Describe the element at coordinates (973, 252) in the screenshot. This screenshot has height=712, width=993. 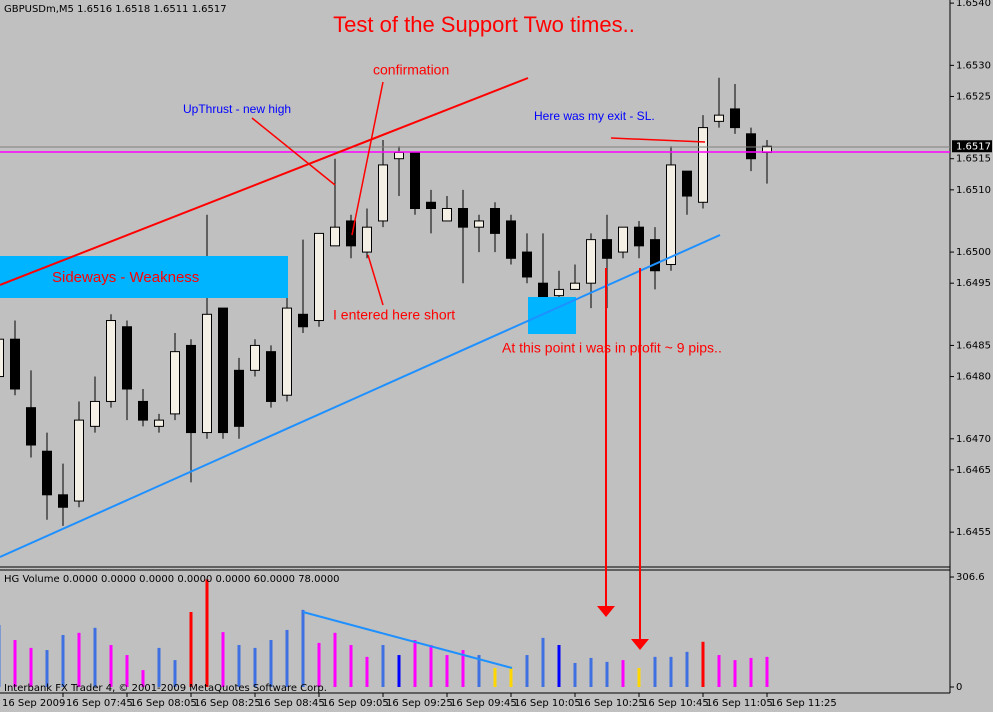
I see `y-tick-label: 1.6500` at that location.